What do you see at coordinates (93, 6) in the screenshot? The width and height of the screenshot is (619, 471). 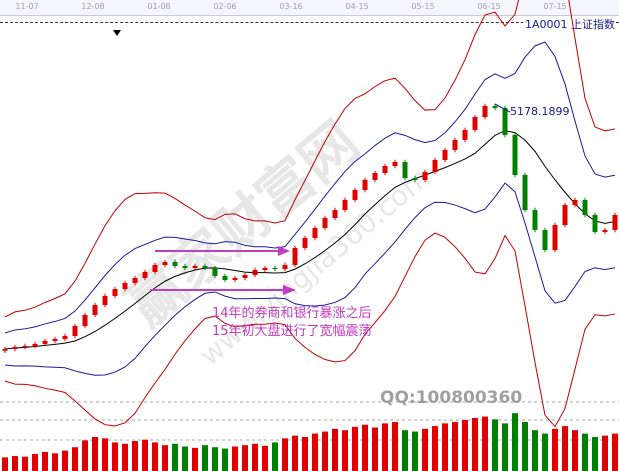 I see `x-tick-label: 12-08` at bounding box center [93, 6].